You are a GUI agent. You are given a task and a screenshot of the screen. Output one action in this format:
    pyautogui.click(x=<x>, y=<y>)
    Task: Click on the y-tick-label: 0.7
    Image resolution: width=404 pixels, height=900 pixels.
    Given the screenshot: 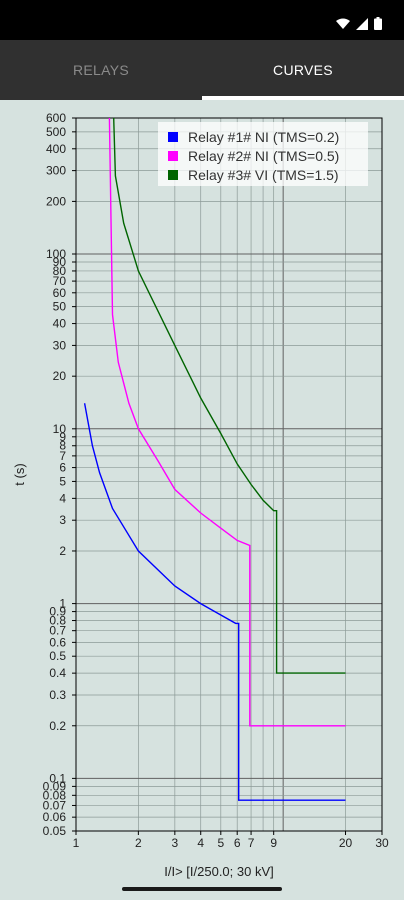 What is the action you would take?
    pyautogui.click(x=57, y=631)
    